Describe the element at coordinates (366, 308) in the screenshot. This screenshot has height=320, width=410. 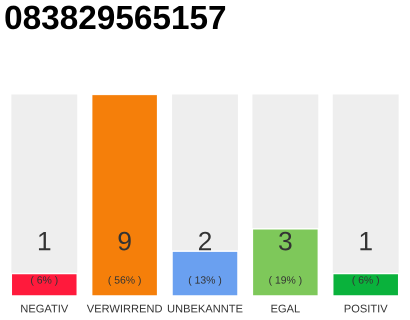
I see `x-tick-label: POSITIV` at that location.